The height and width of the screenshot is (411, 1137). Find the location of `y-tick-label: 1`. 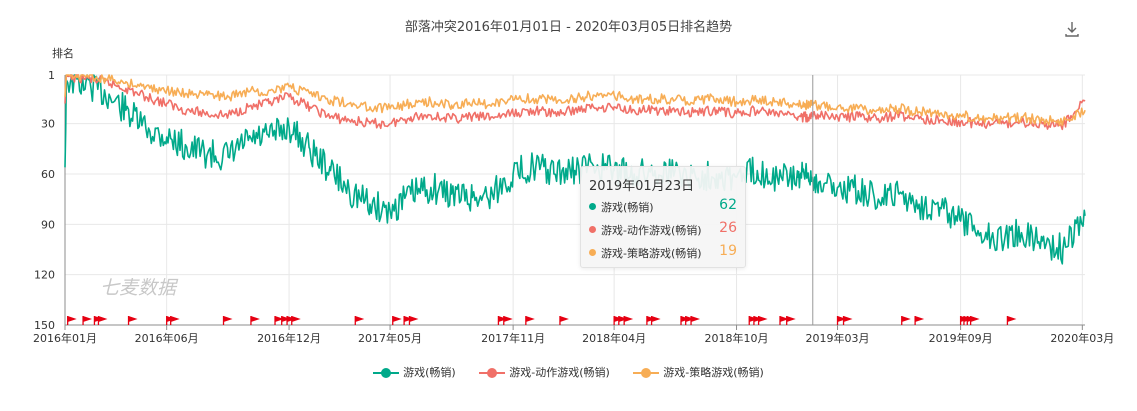

y-tick-label: 1 is located at coordinates (51, 75).